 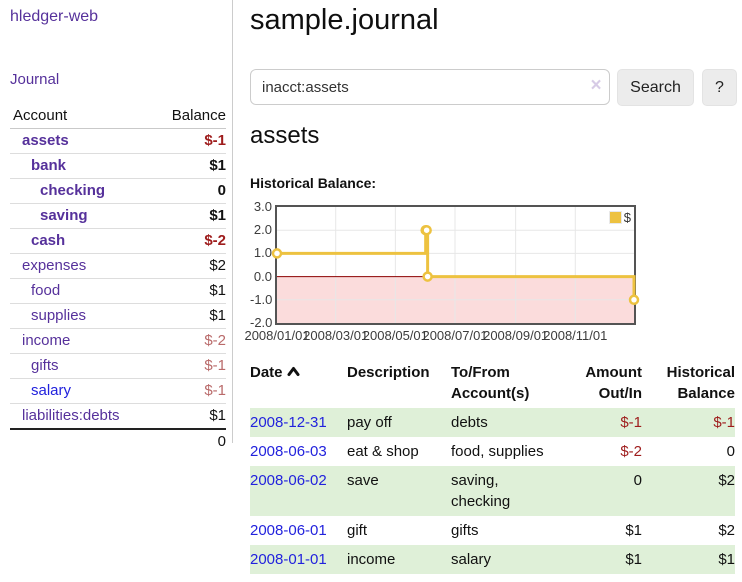 What do you see at coordinates (615, 217) in the screenshot?
I see `legend-swatch-icon` at bounding box center [615, 217].